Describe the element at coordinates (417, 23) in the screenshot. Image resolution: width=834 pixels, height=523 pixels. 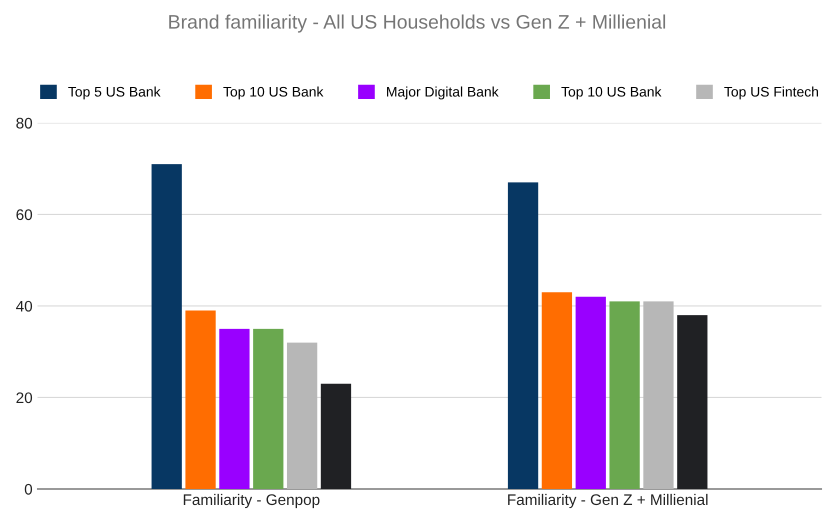
I see `chart-title: Brand familiarity - All US Households vs Gen Z + Millienial` at that location.